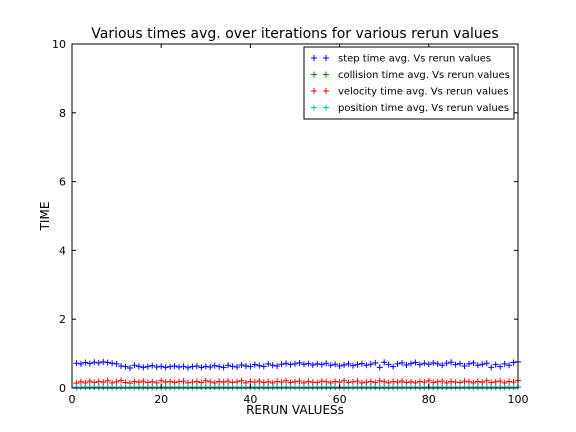  Describe the element at coordinates (297, 374) in the screenshot. I see `series-layer` at that location.